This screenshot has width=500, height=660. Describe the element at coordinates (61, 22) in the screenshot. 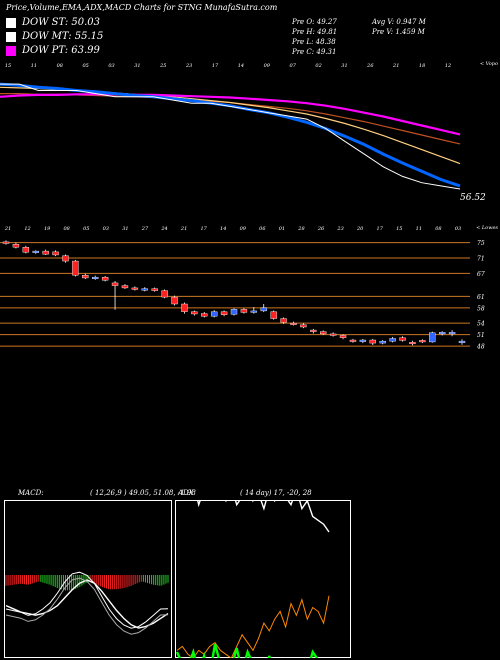

I see `legend-label-st: DOW ST: 50.03` at that location.